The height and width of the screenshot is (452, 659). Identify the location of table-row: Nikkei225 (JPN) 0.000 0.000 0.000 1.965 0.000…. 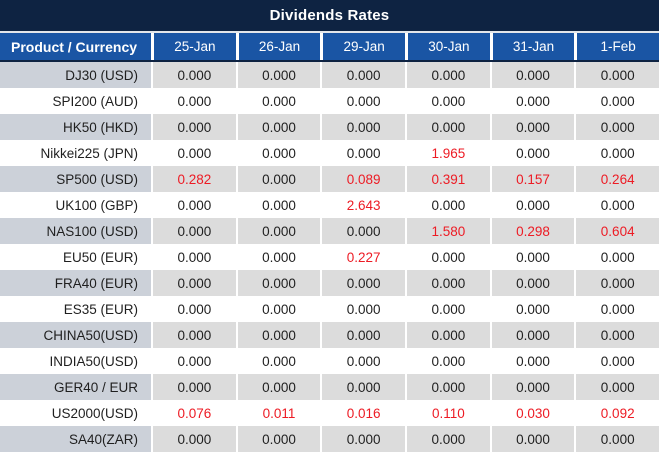
(329, 153).